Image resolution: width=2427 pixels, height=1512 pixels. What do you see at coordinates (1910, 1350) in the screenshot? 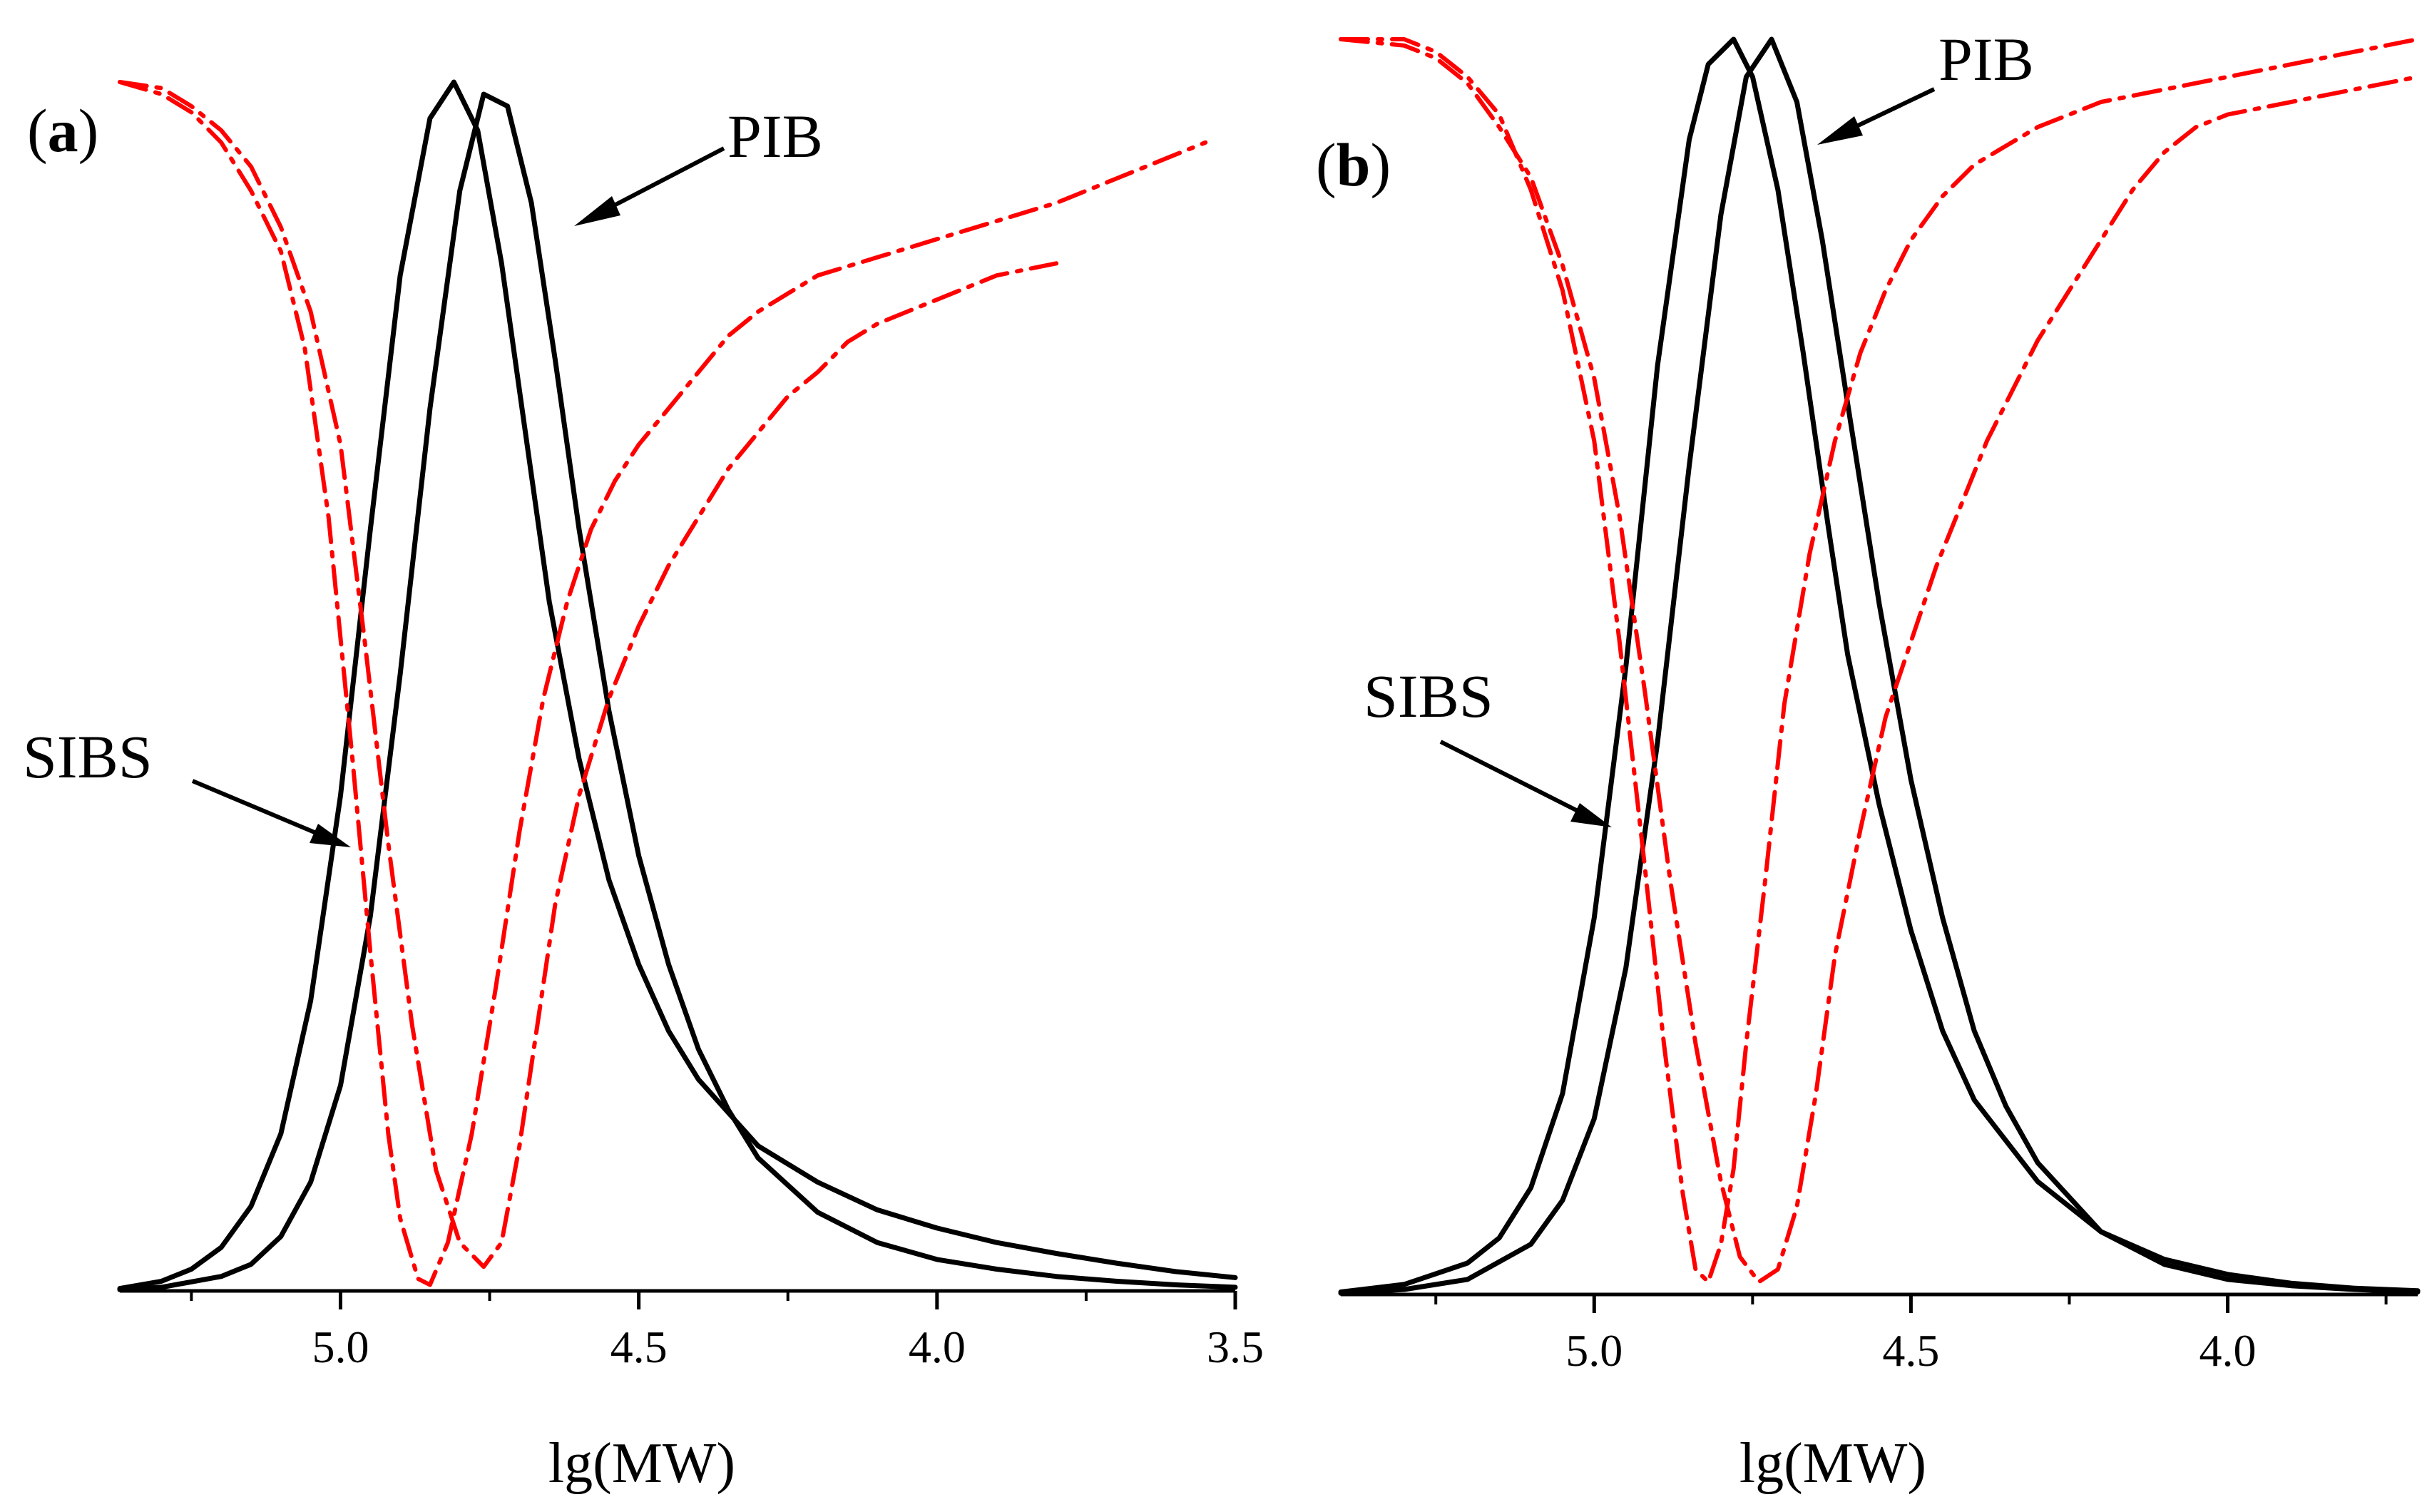
I see `x-tick-label-b: 4.5` at bounding box center [1910, 1350].